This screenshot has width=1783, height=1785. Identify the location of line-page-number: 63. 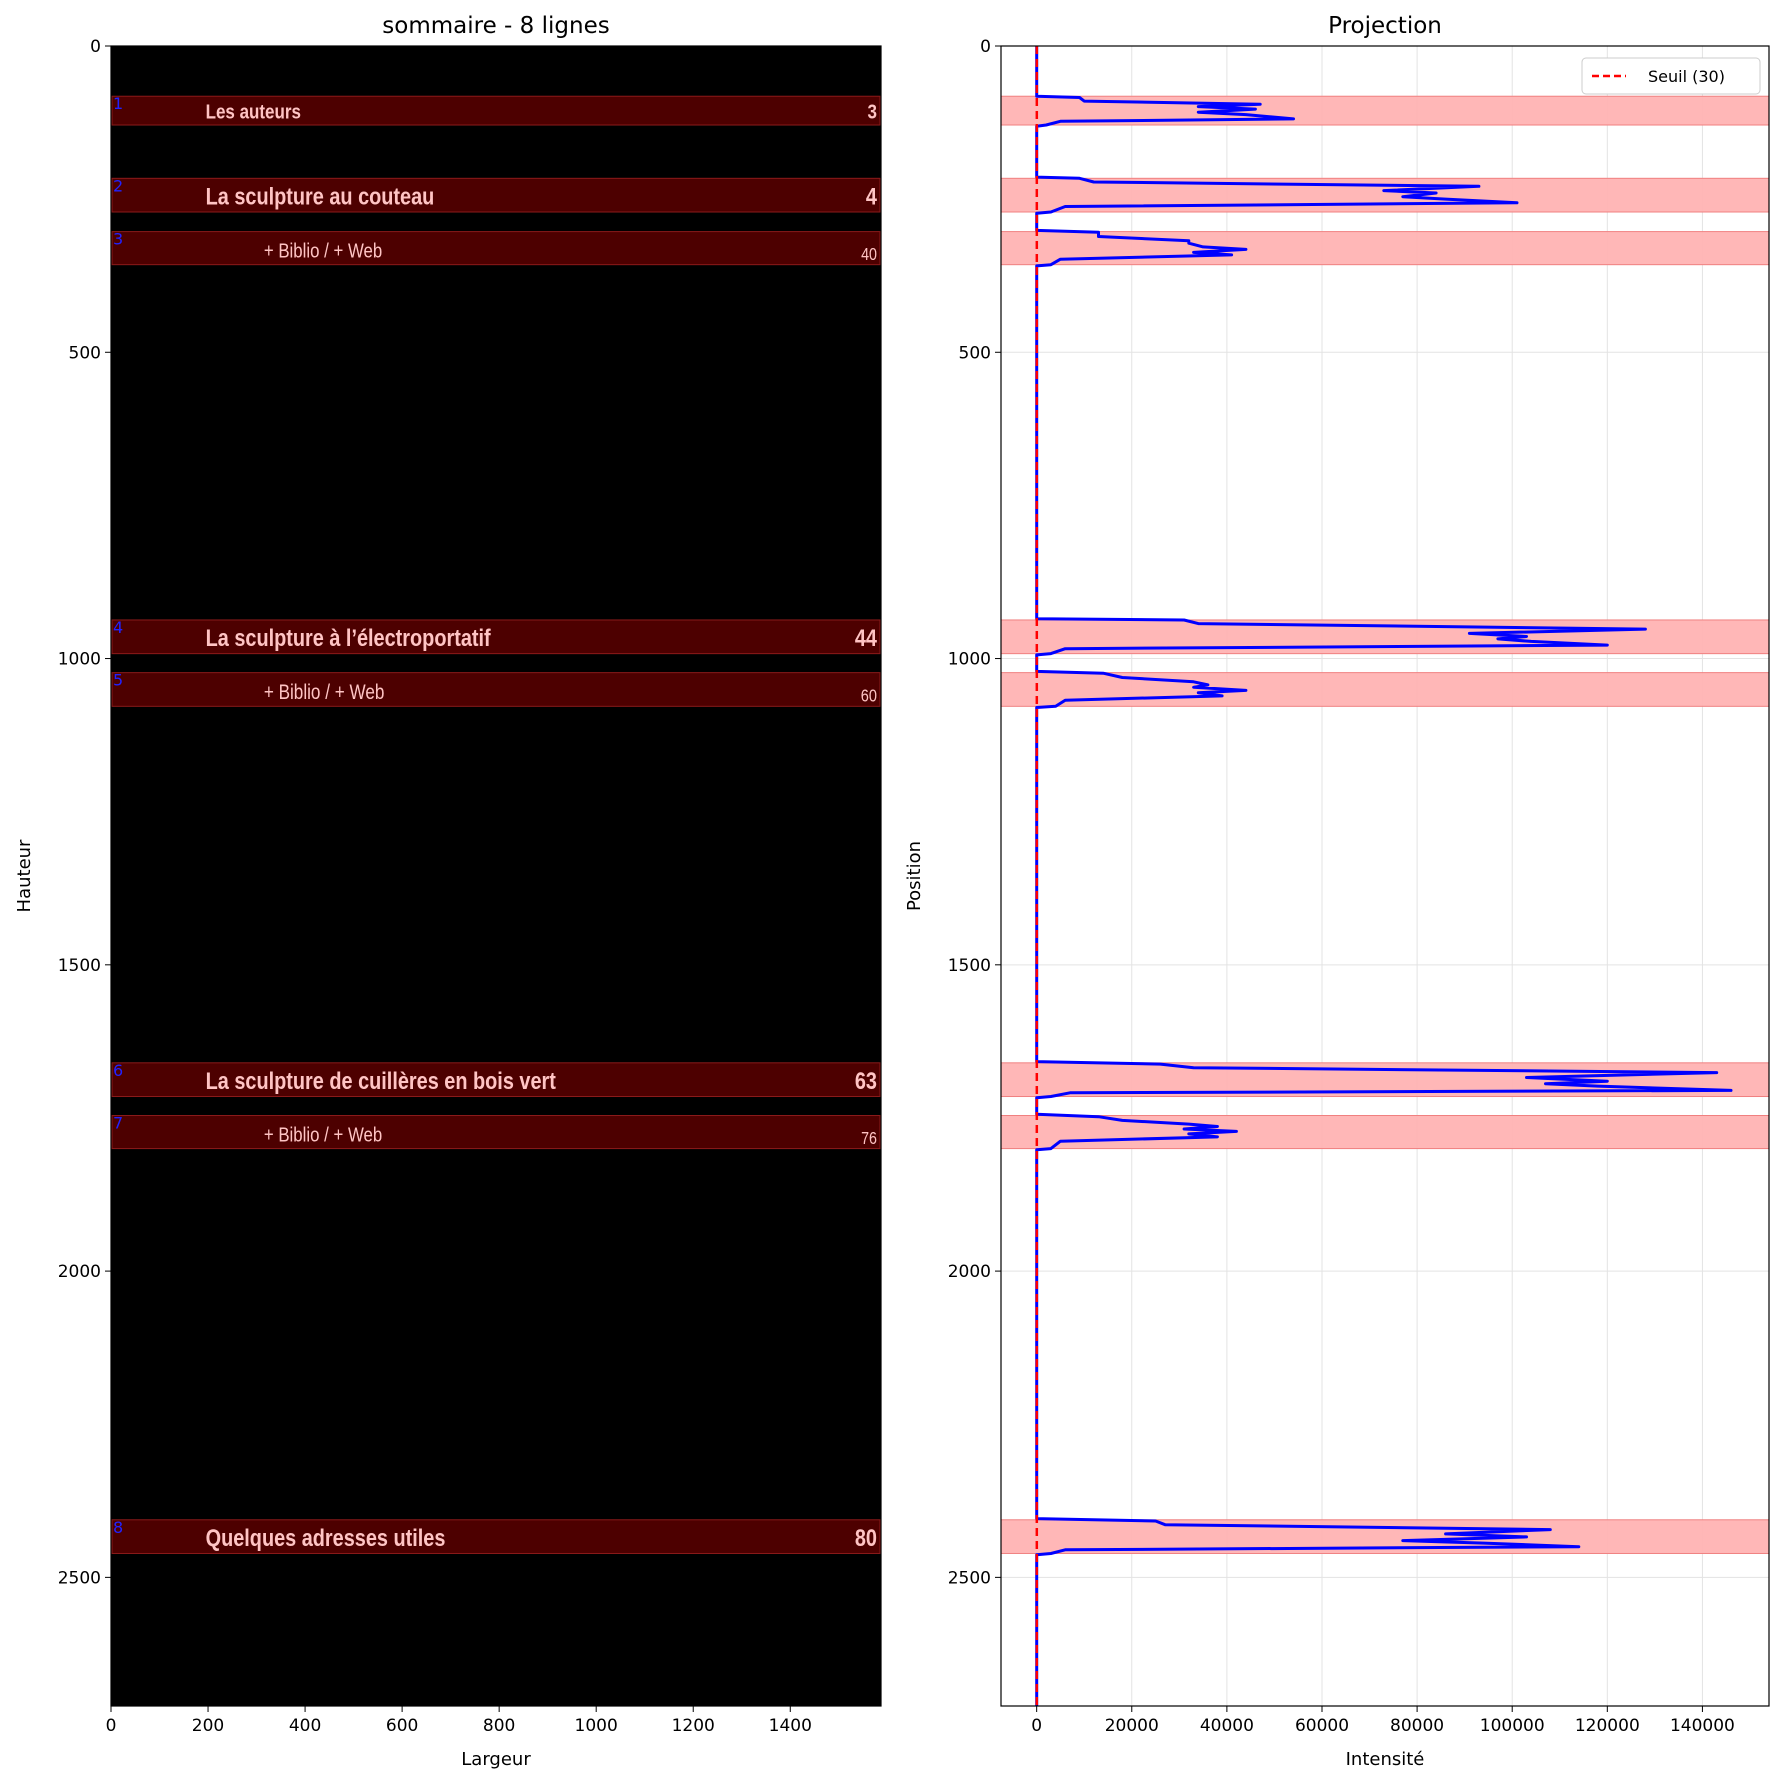
(866, 1080).